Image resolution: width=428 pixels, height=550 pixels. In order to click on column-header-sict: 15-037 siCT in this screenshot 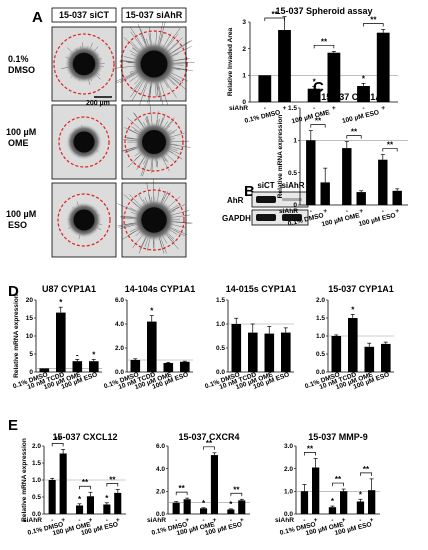, I will do `click(84, 15)`.